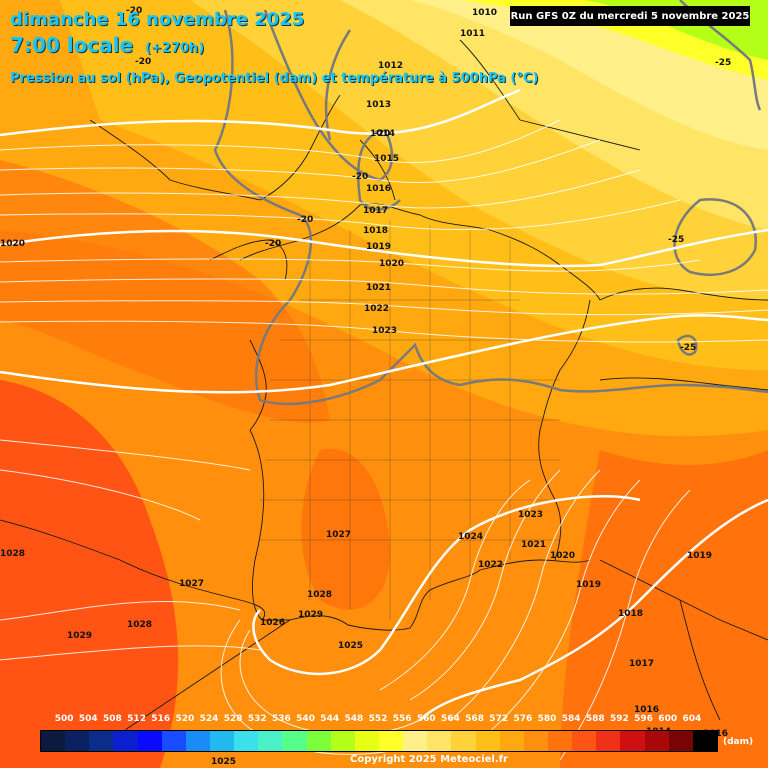  I want to click on legend-value: 600, so click(668, 719).